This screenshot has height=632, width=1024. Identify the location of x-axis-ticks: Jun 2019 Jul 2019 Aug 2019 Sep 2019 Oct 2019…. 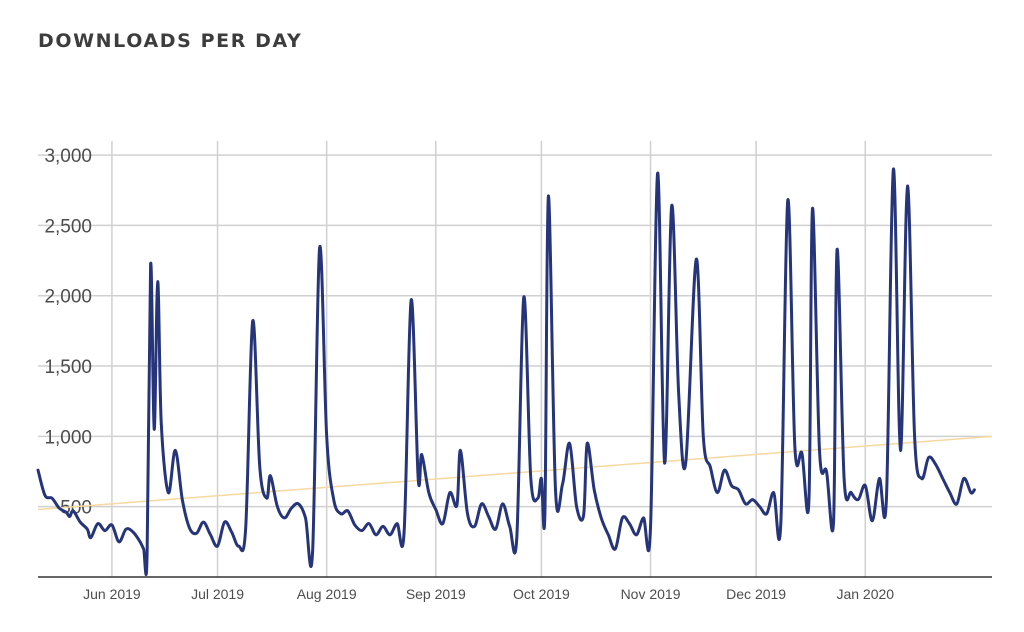
(488, 594).